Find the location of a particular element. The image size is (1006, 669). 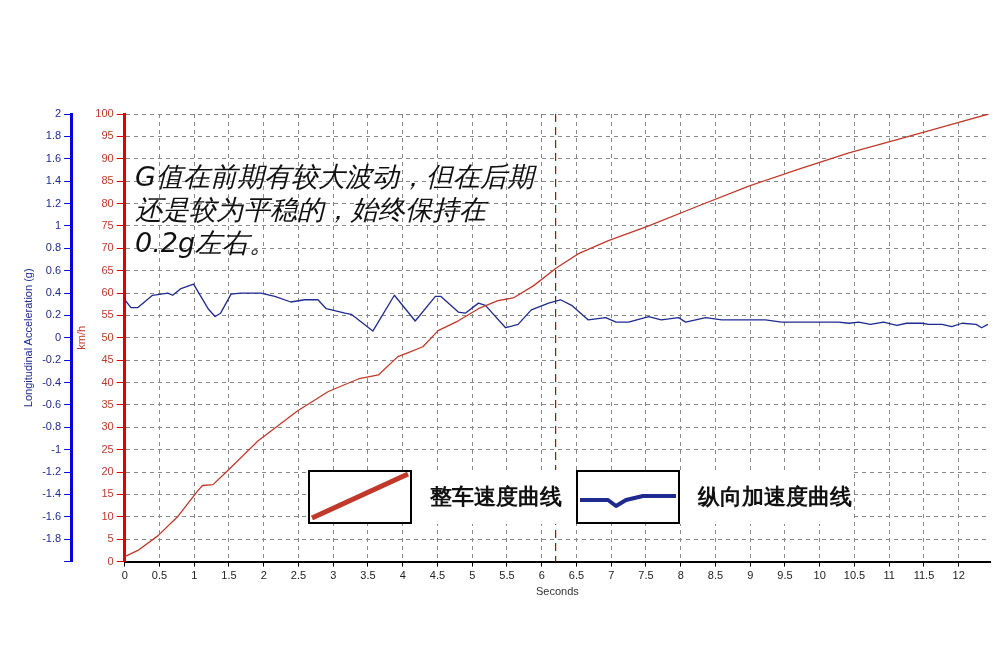

y-tick-label: 50 is located at coordinates (107, 336).